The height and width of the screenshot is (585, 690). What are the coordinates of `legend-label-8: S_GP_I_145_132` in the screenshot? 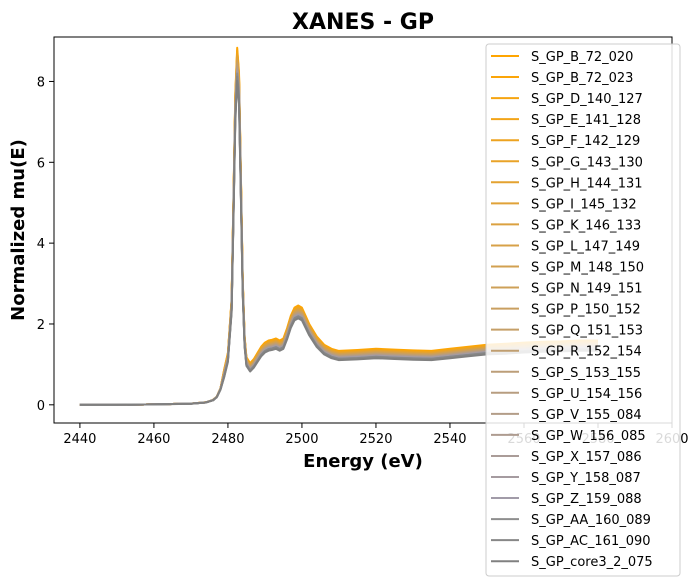 It's located at (584, 204).